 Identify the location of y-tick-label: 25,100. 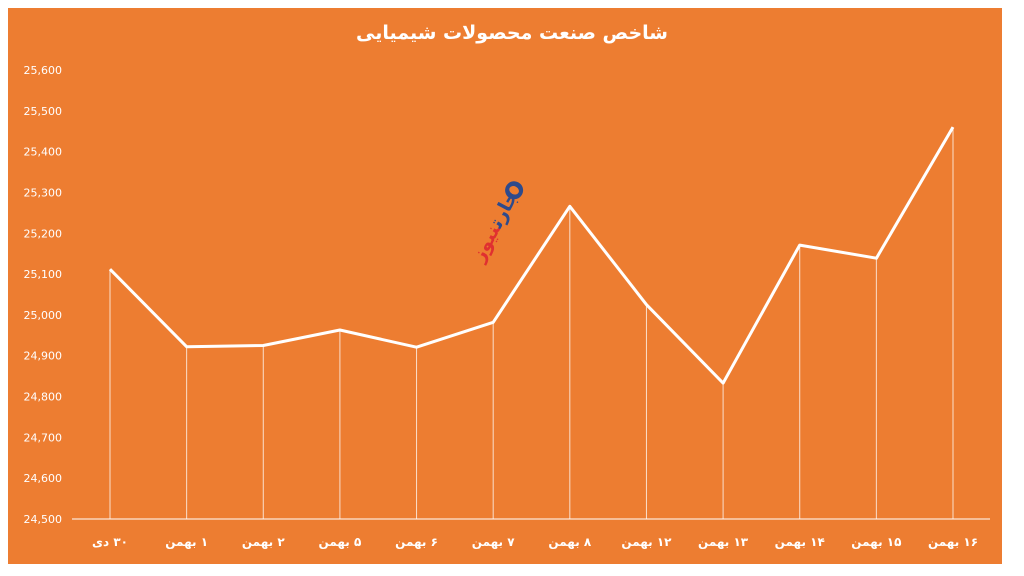
(43, 274).